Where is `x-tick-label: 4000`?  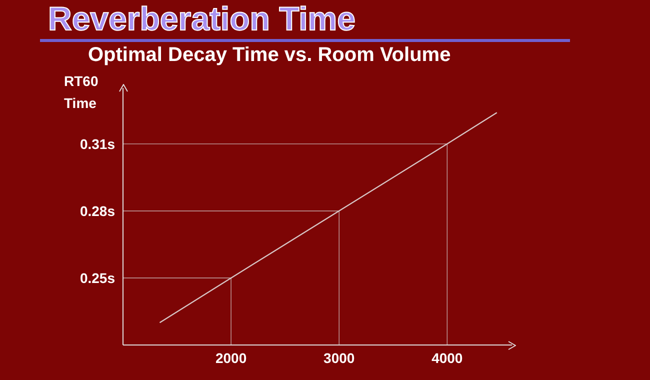 x-tick-label: 4000 is located at coordinates (447, 358).